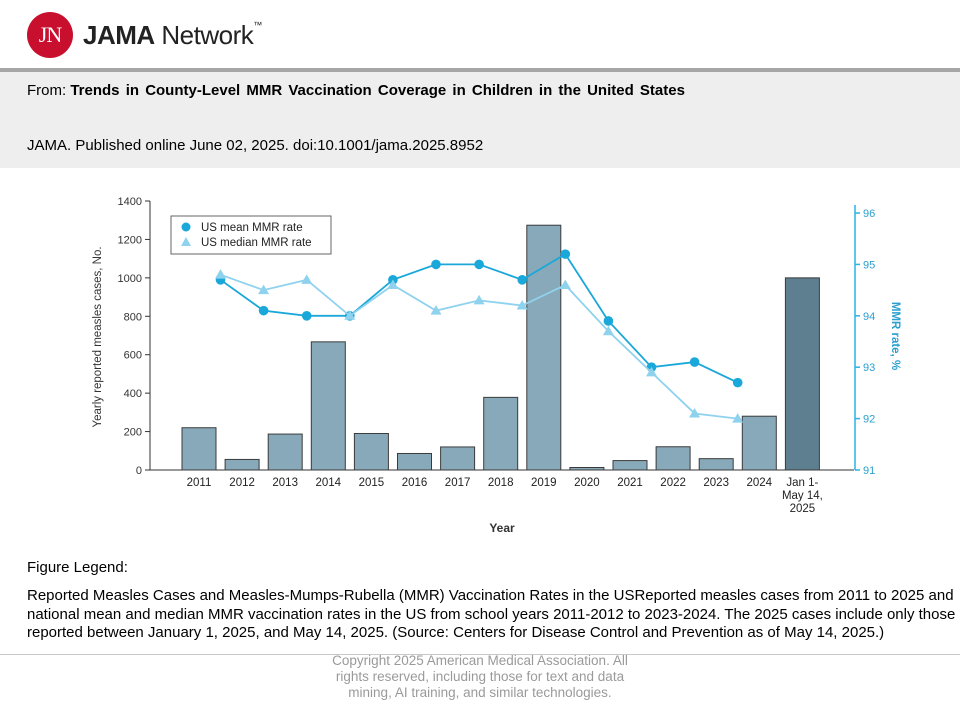 Image resolution: width=960 pixels, height=720 pixels. Describe the element at coordinates (130, 202) in the screenshot. I see `y-tick-label: 1400` at that location.